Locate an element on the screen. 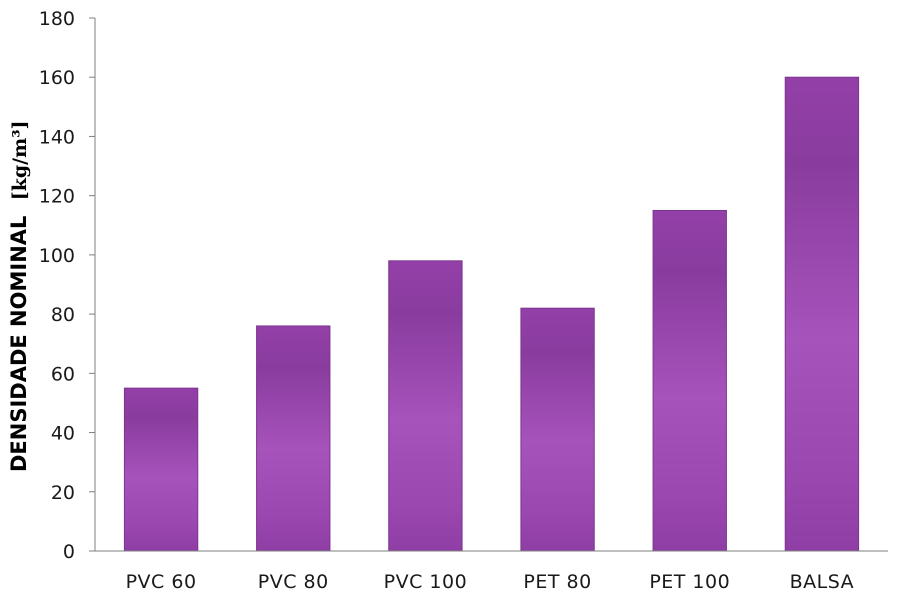  y-tick-label: 0 is located at coordinates (69, 552).